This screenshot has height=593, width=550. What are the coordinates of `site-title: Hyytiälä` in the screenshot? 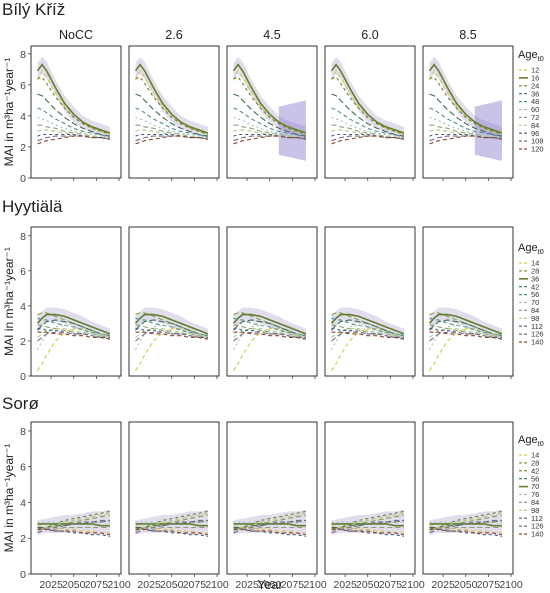 It's located at (32, 206).